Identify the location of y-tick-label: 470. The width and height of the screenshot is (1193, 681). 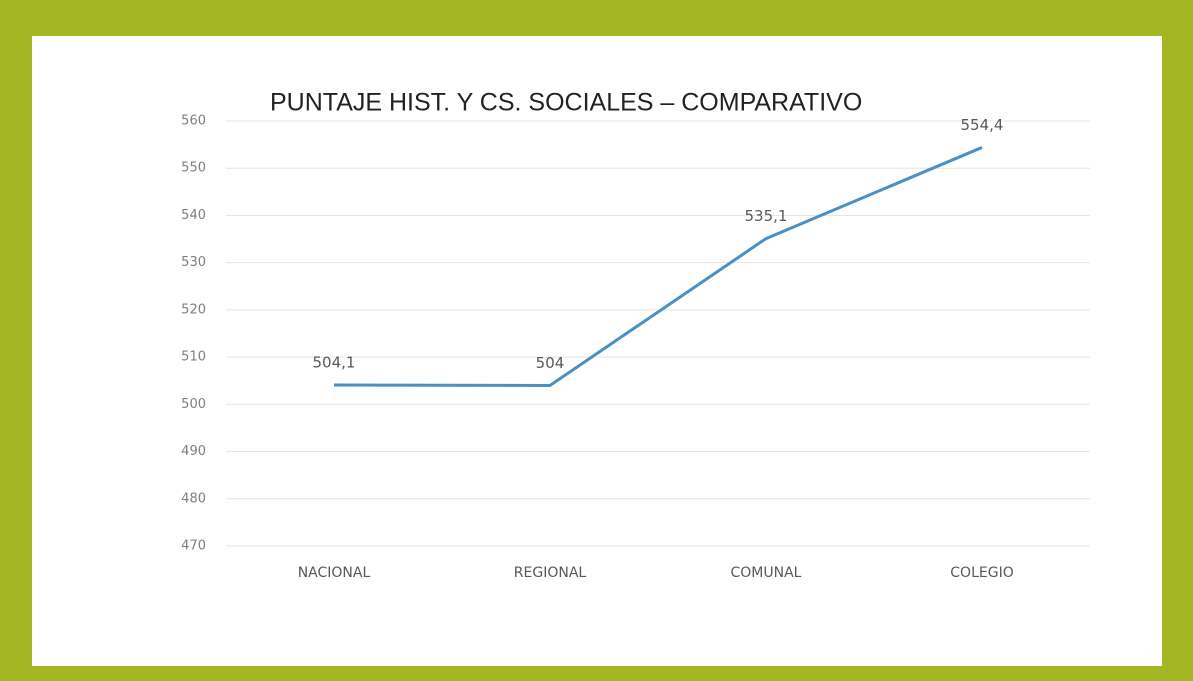
(193, 546).